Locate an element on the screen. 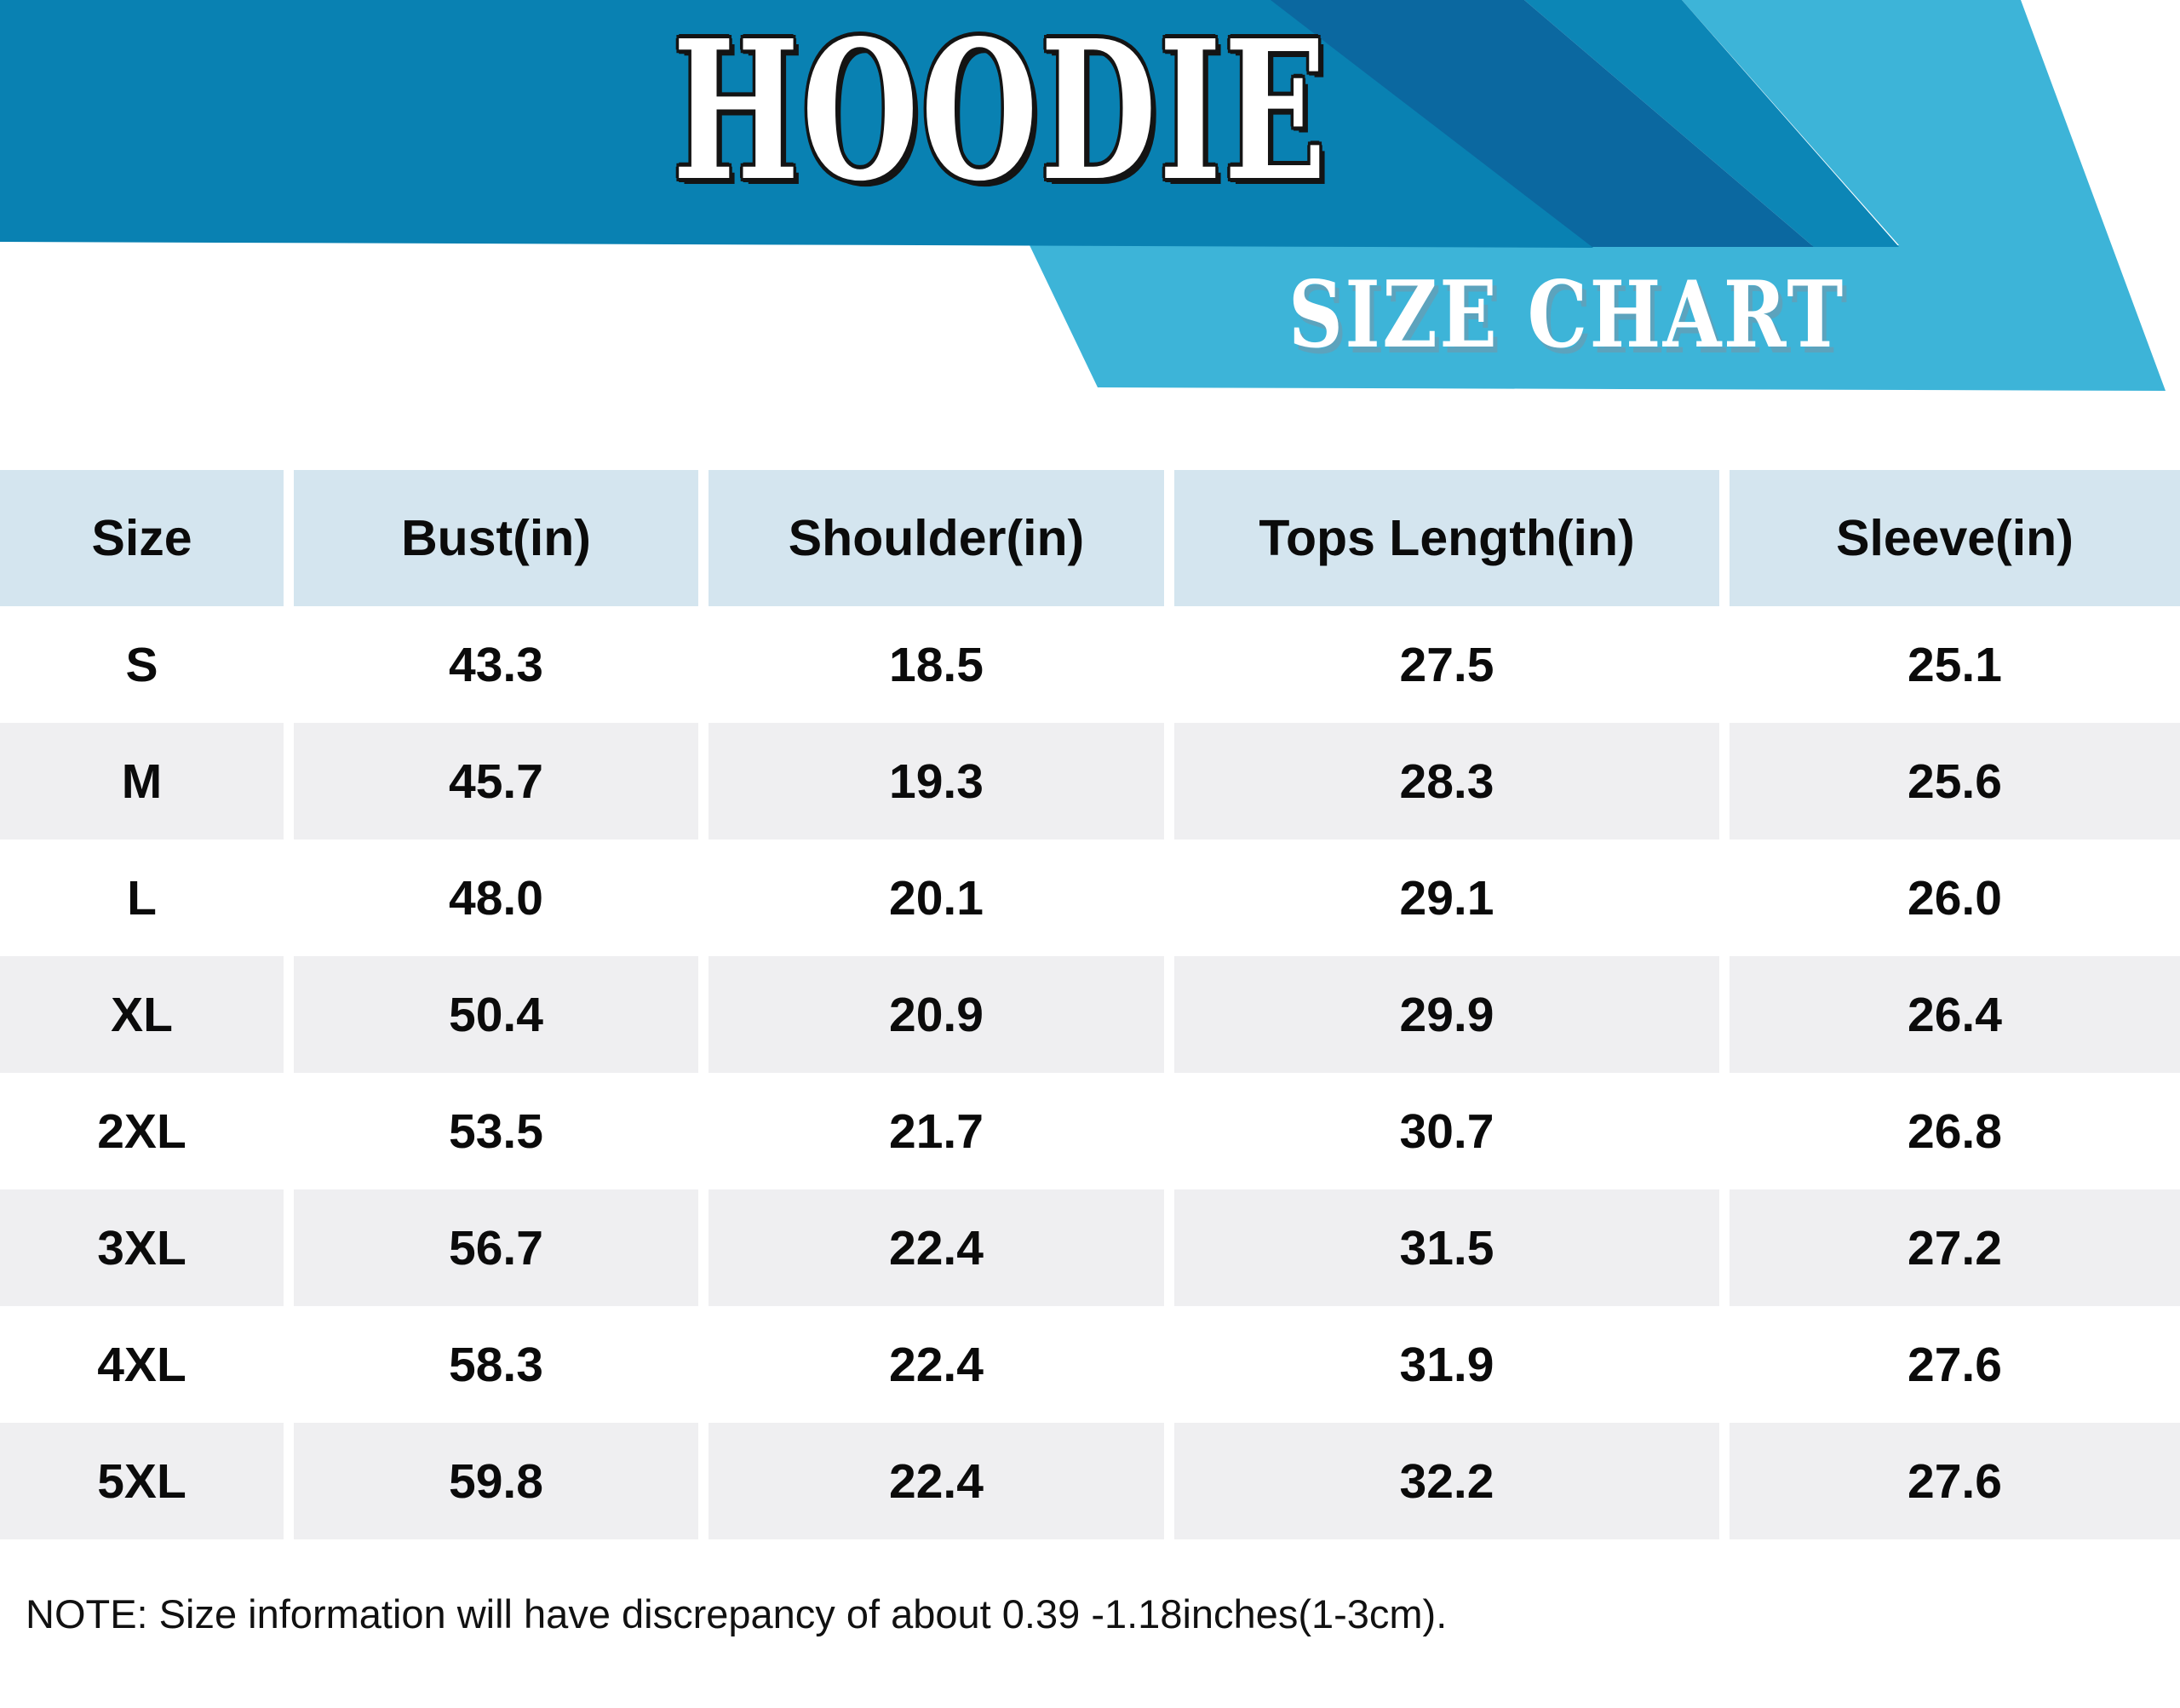 The height and width of the screenshot is (1708, 2180). row-label: M is located at coordinates (142, 782).